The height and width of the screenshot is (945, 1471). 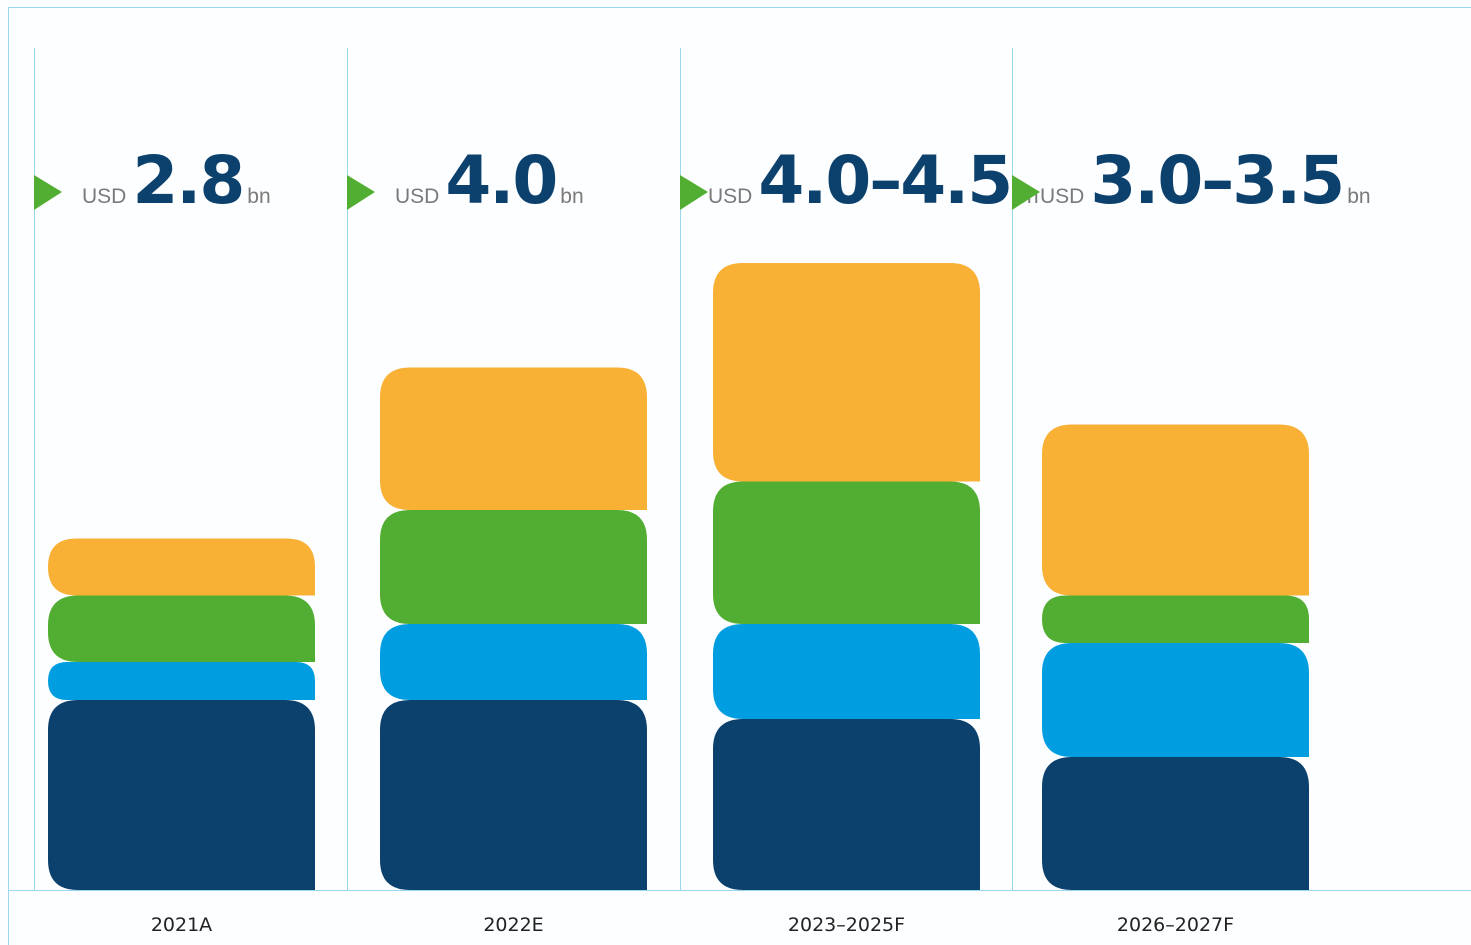 I want to click on x-tick-label: 2023–2025F, so click(x=846, y=925).